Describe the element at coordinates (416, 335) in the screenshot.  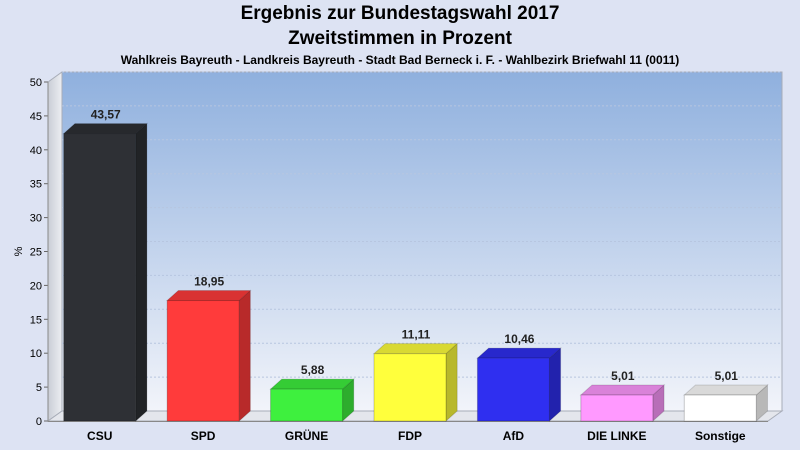
I see `data-label: 11,11` at that location.